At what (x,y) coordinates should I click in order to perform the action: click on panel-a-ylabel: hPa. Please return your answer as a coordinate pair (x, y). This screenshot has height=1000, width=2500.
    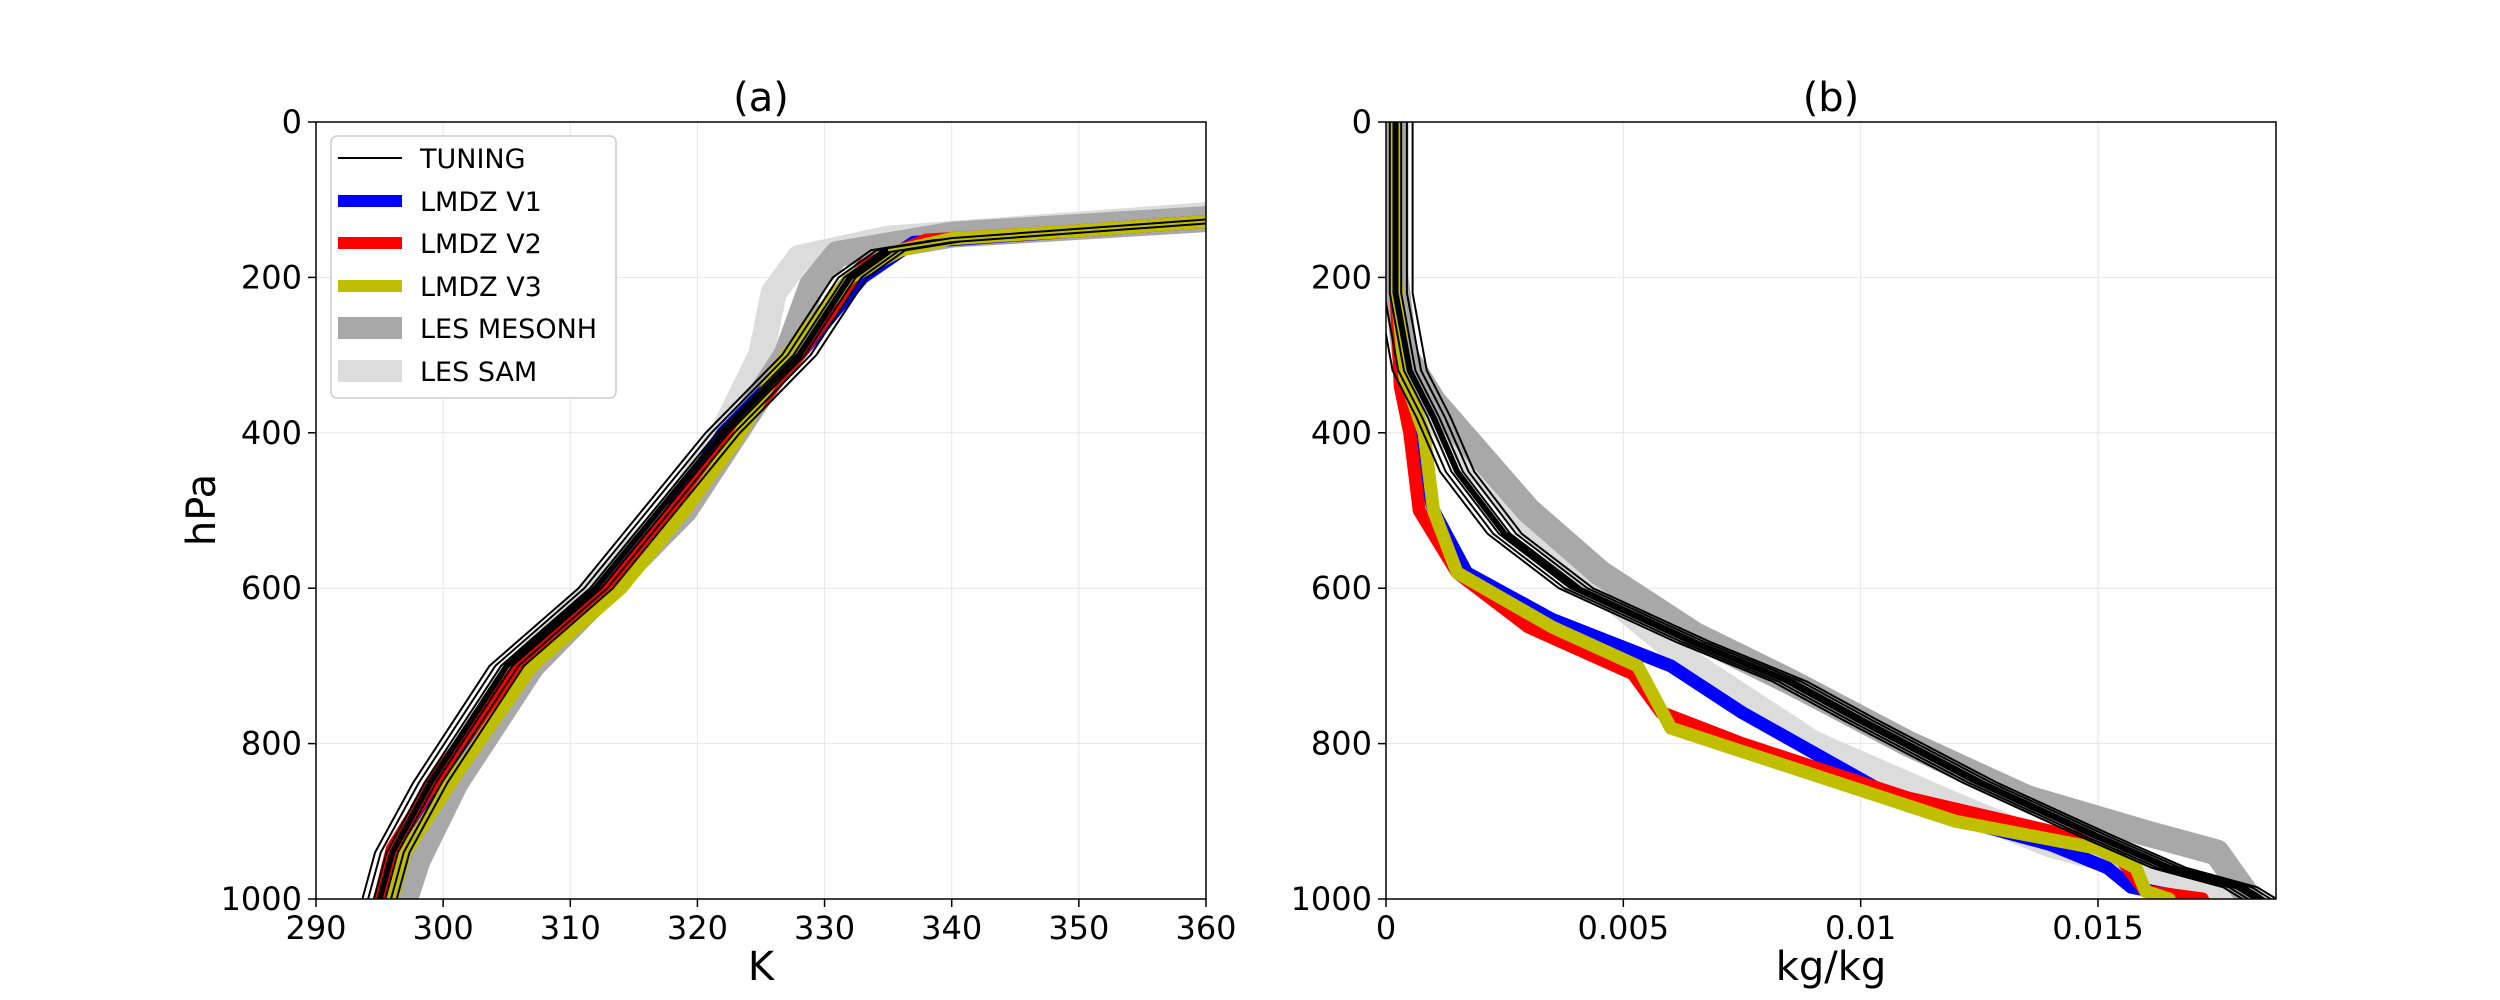
    Looking at the image, I should click on (202, 510).